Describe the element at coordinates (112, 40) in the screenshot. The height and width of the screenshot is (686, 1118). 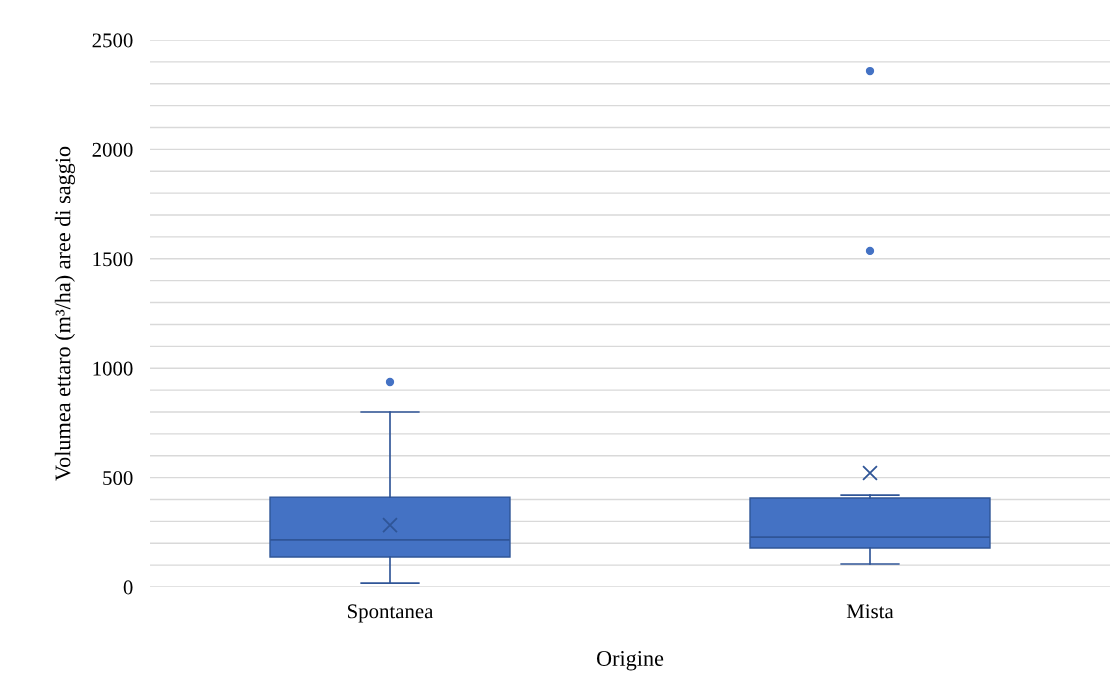
I see `y-tick-label: 2500` at that location.